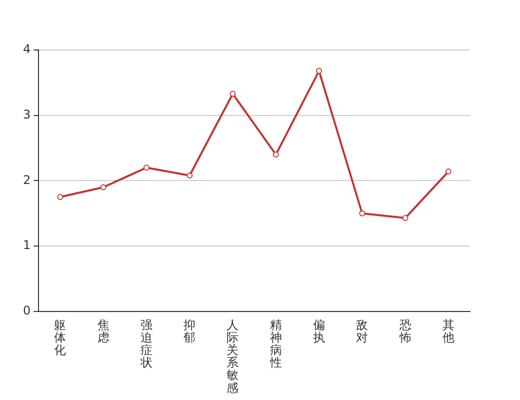 This screenshot has width=520, height=400. I want to click on x-tick-label: 精神病性, so click(275, 344).